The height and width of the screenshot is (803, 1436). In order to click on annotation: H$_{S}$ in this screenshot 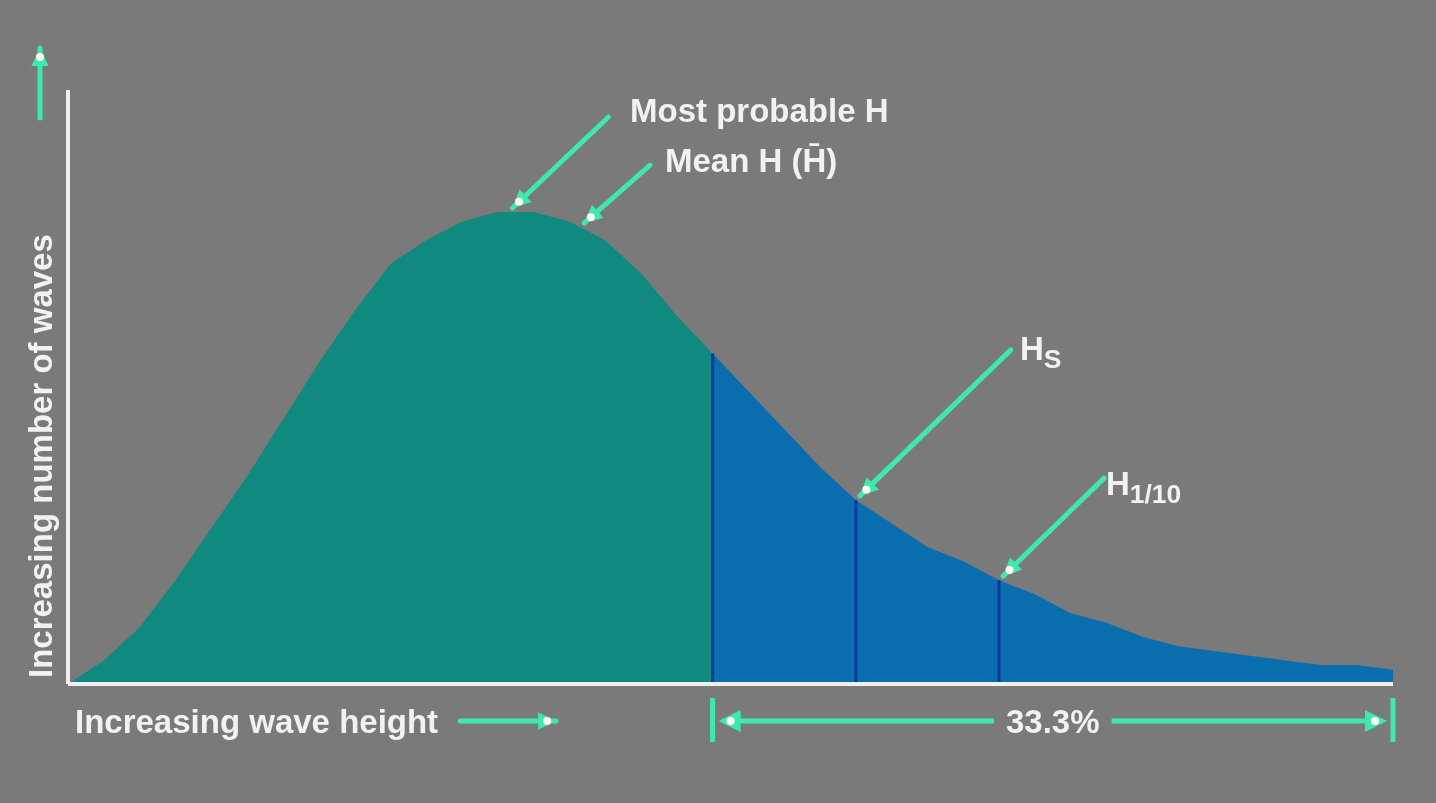, I will do `click(1041, 352)`.